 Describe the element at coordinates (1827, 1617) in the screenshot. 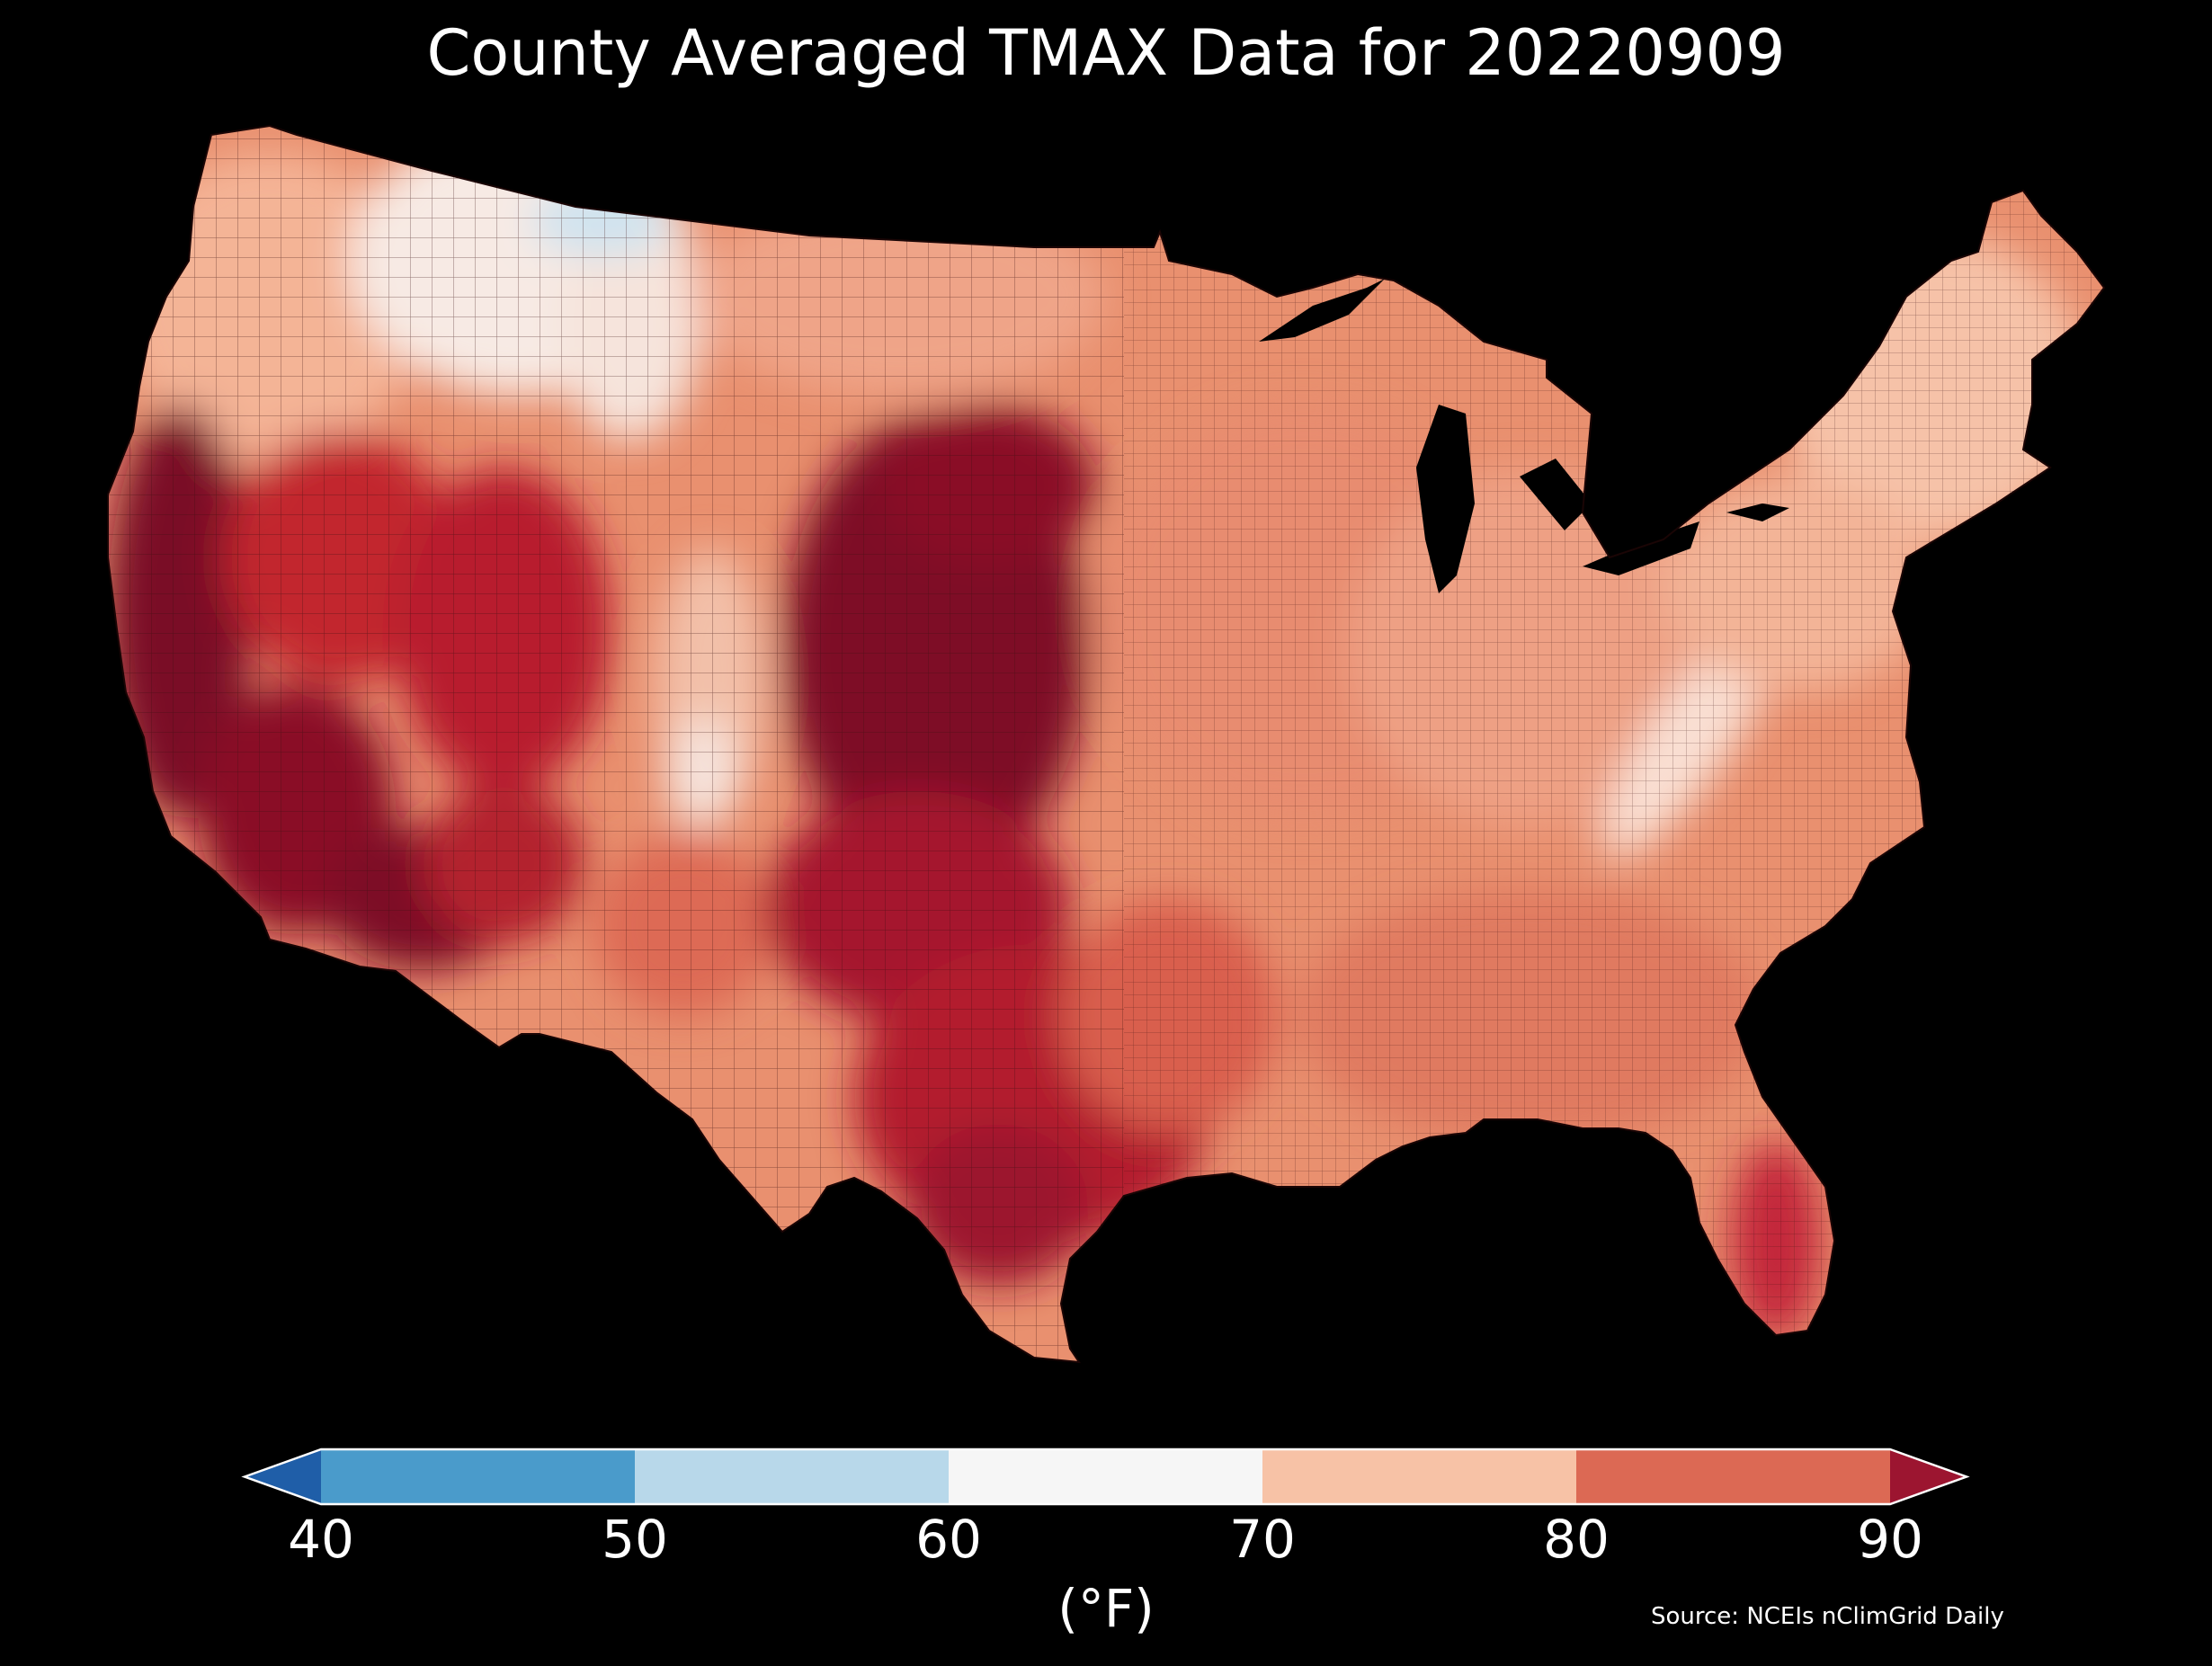

I see `source-attribution: Source: NCEIs nClimGrid Daily` at that location.